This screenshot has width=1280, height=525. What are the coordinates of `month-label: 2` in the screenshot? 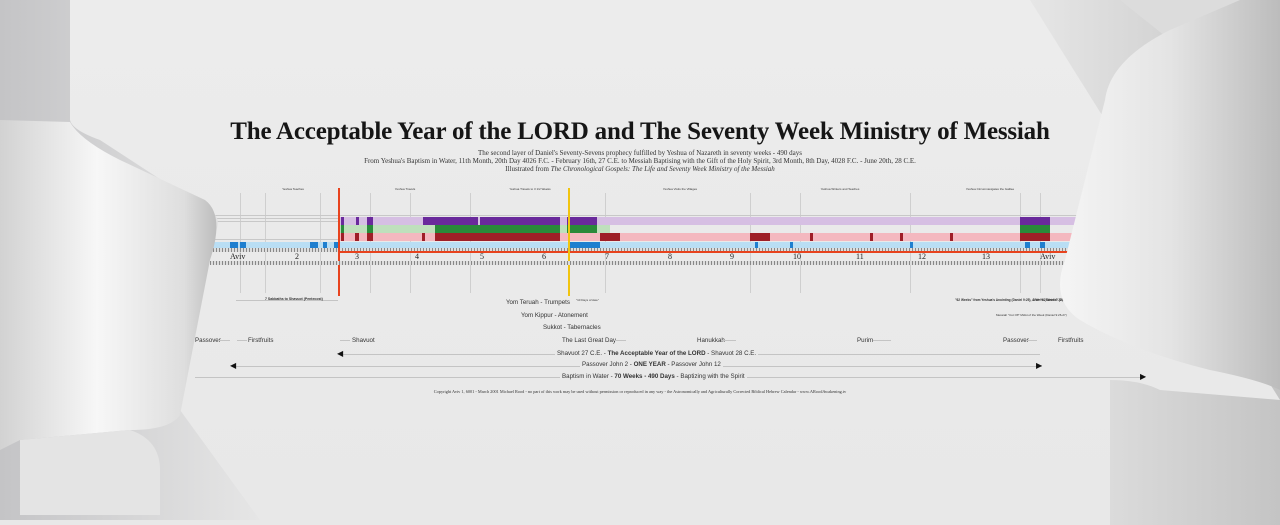 It's located at (297, 256).